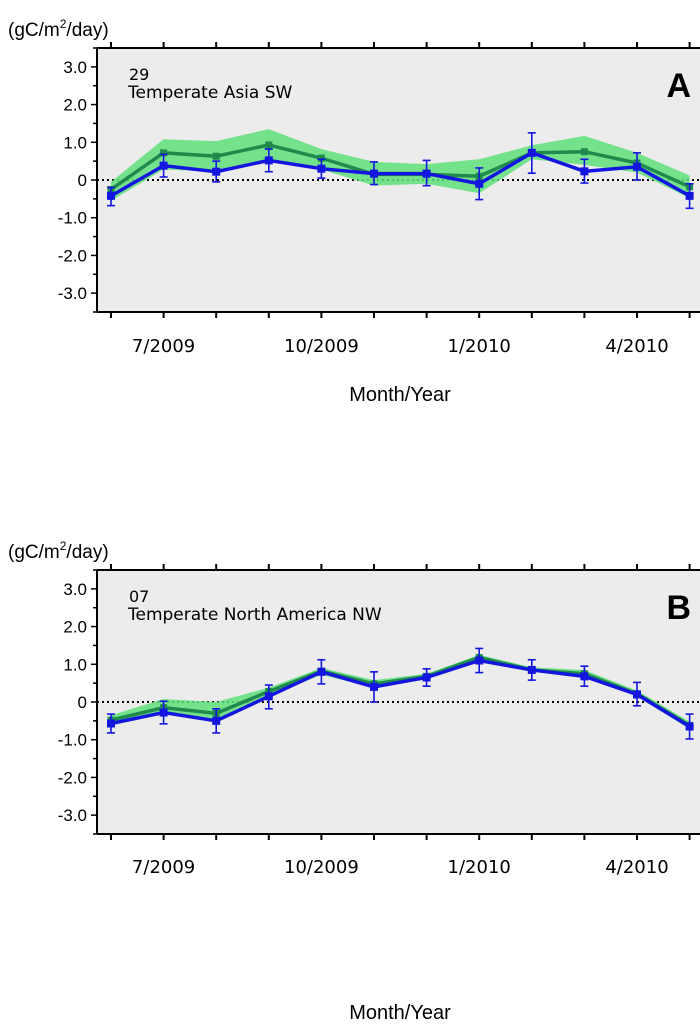 The height and width of the screenshot is (1029, 700). I want to click on region-name: Temperate Asia SW, so click(210, 93).